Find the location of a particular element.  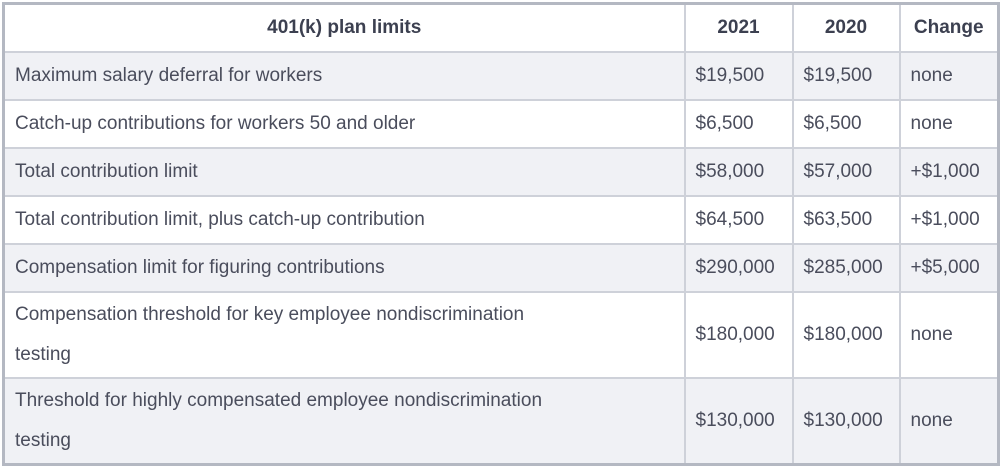

value-2020-cell: $180,000 is located at coordinates (846, 335).